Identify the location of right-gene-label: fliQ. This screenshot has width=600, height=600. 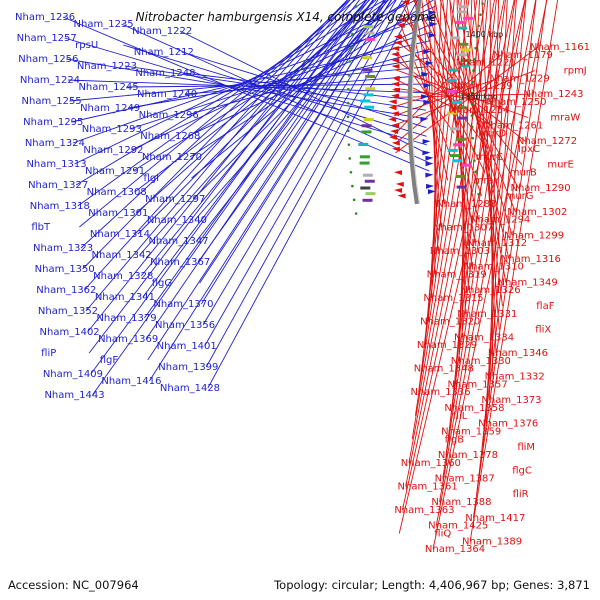
(442, 533).